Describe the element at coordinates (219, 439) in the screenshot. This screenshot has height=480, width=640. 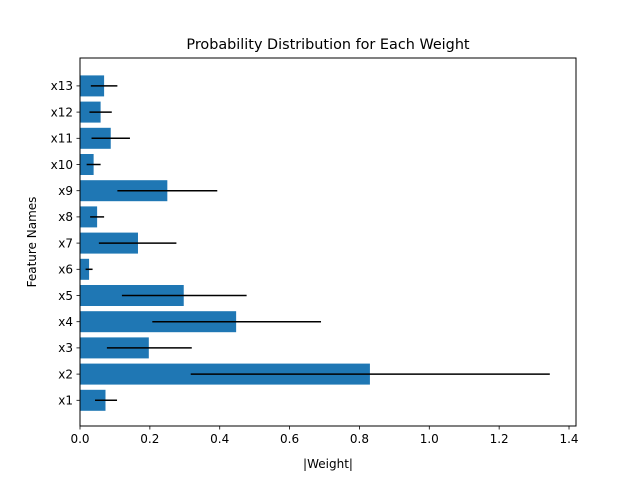
I see `x-tick-label: 0.4` at that location.